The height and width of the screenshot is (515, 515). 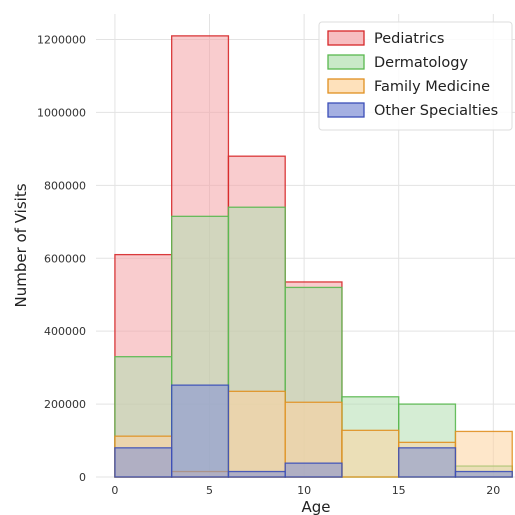 I want to click on x-tick-label: 0, so click(x=114, y=490).